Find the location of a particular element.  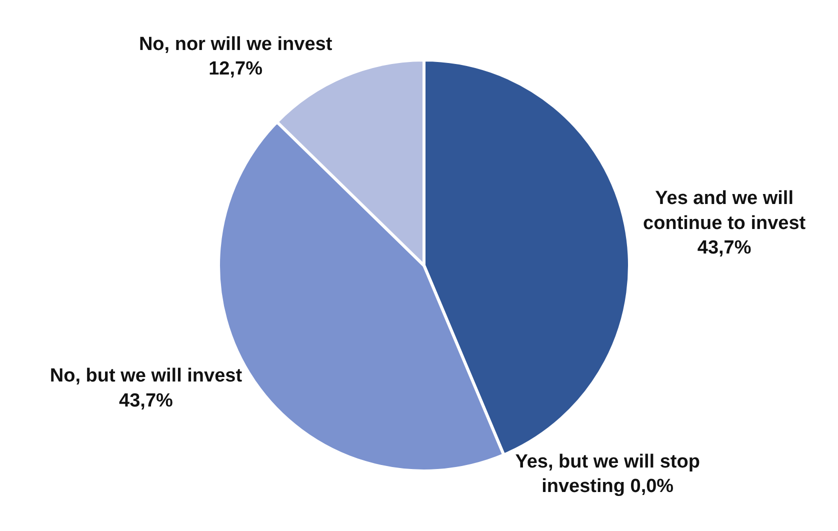

slice-label: No, nor will we invest is located at coordinates (235, 44).